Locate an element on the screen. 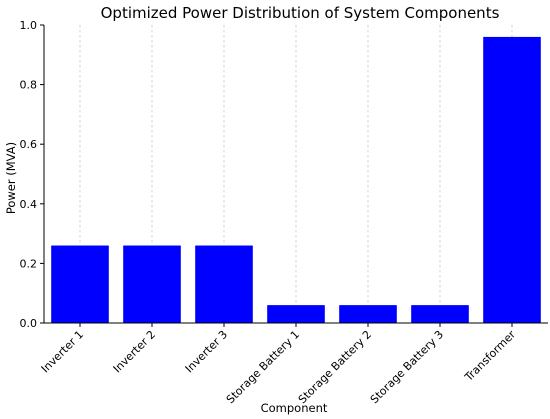 Image resolution: width=550 pixels, height=419 pixels. x-tick-label: Inverter 2 is located at coordinates (134, 351).